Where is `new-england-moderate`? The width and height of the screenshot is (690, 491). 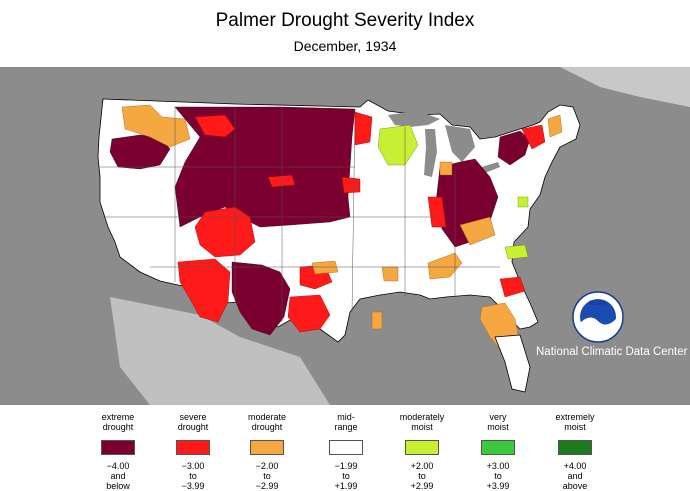 new-england-moderate is located at coordinates (555, 126).